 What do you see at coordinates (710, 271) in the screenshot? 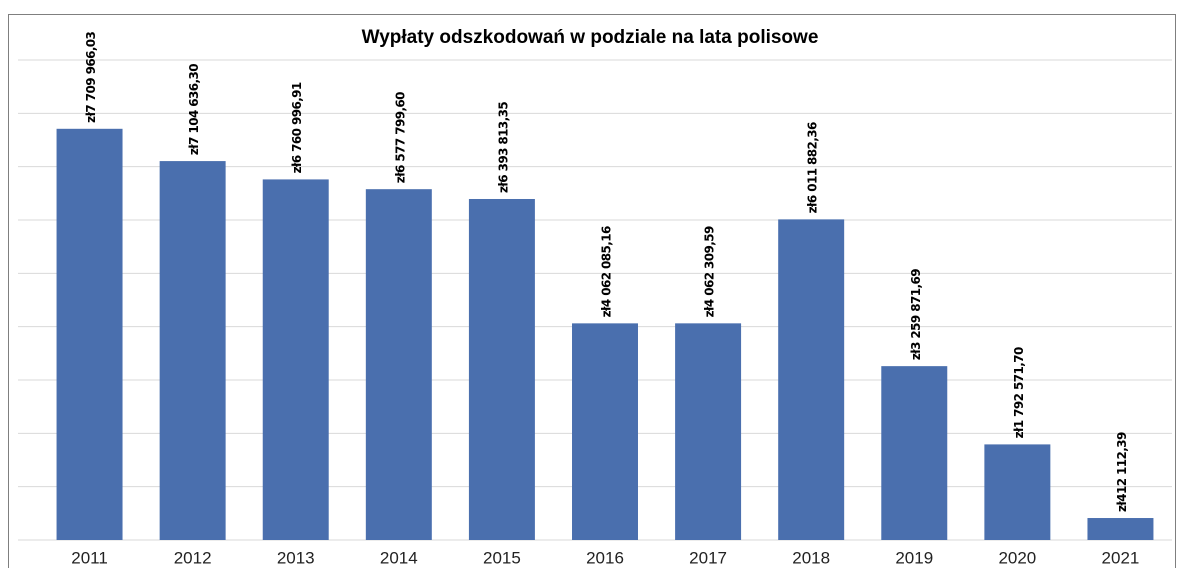
I see `value-label: zł4 062 309,59` at bounding box center [710, 271].